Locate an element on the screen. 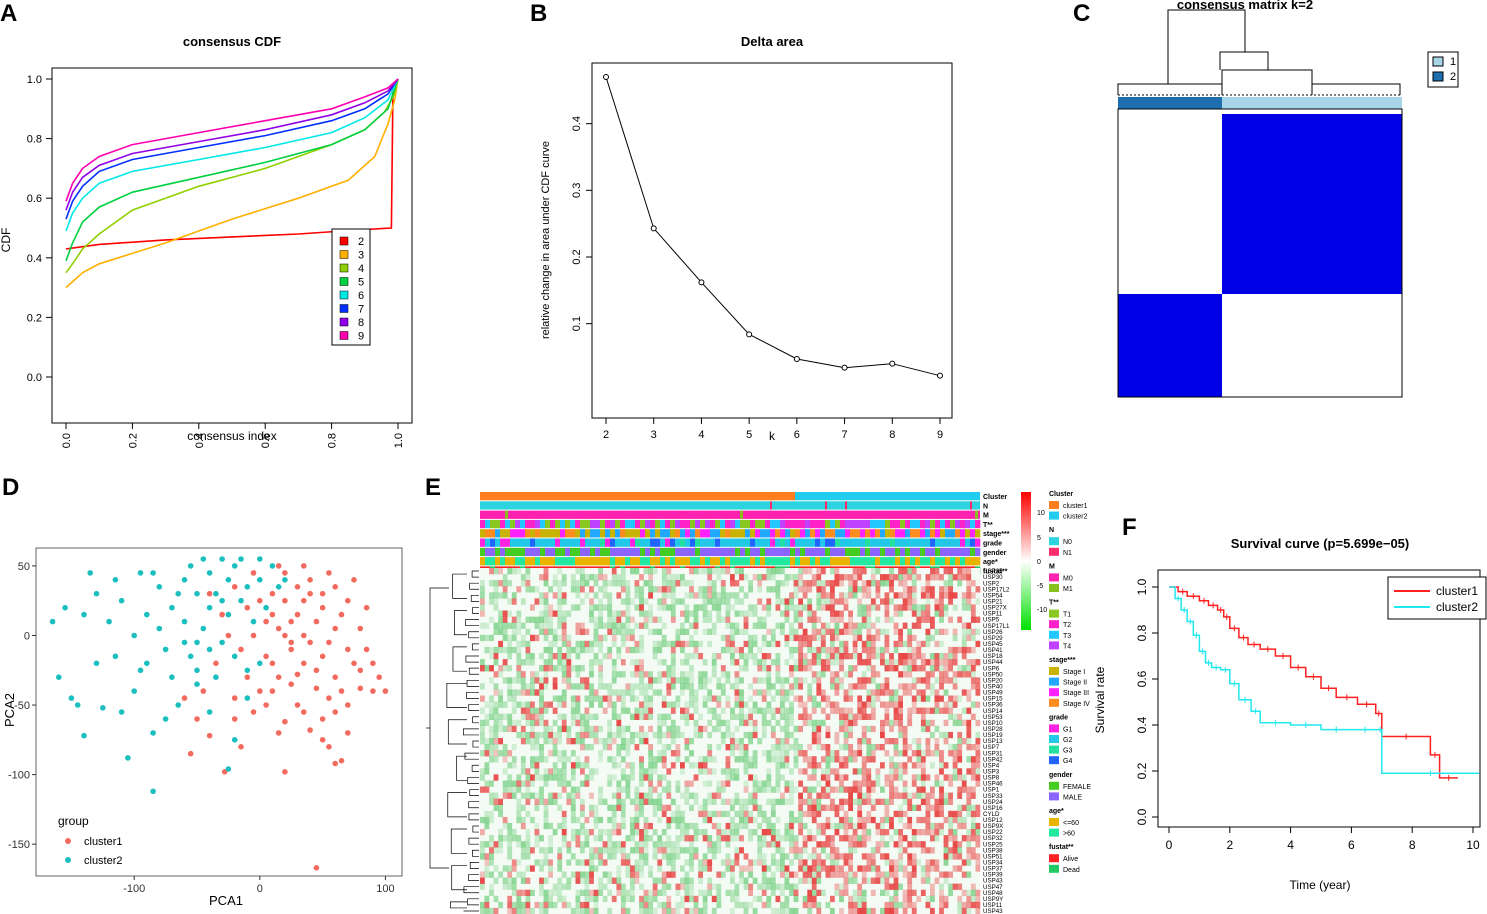  scale-label-mid-hi: 5 is located at coordinates (1039, 538).